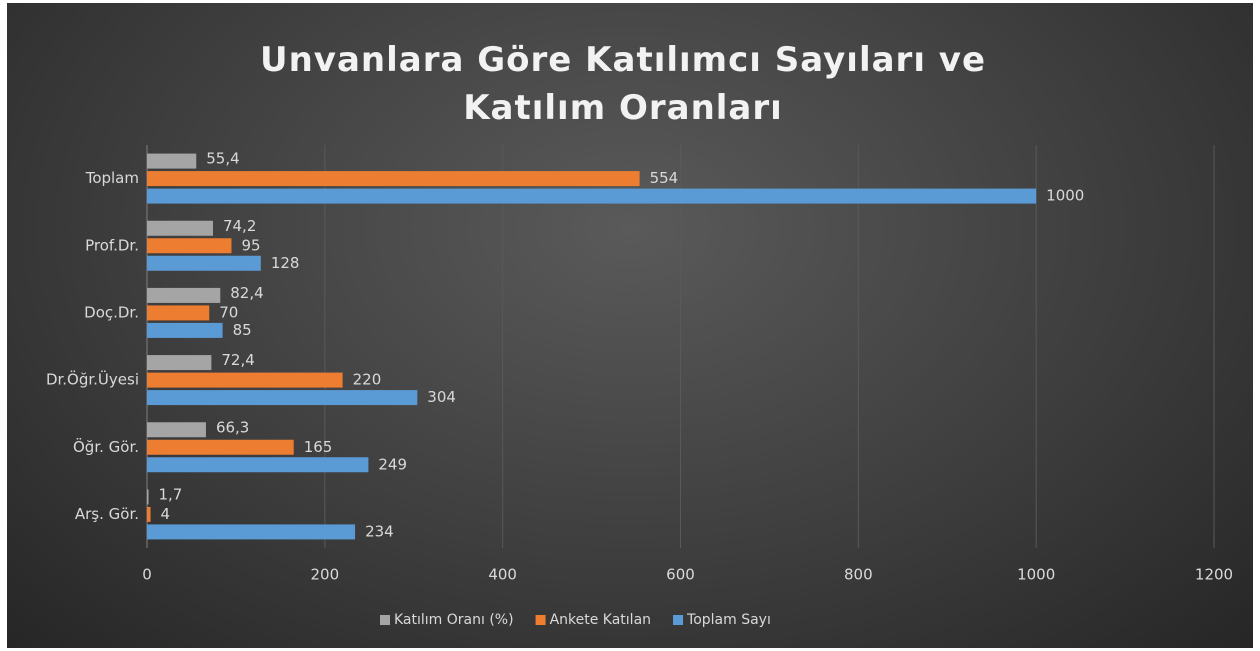 Image resolution: width=1260 pixels, height=651 pixels. What do you see at coordinates (502, 575) in the screenshot?
I see `x-tick-label: 400` at bounding box center [502, 575].